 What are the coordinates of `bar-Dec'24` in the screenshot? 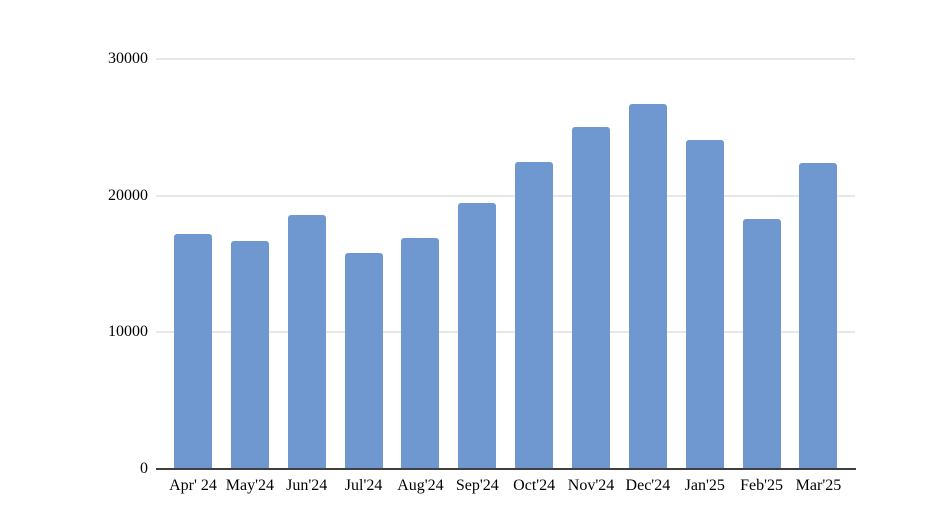 It's located at (647, 286).